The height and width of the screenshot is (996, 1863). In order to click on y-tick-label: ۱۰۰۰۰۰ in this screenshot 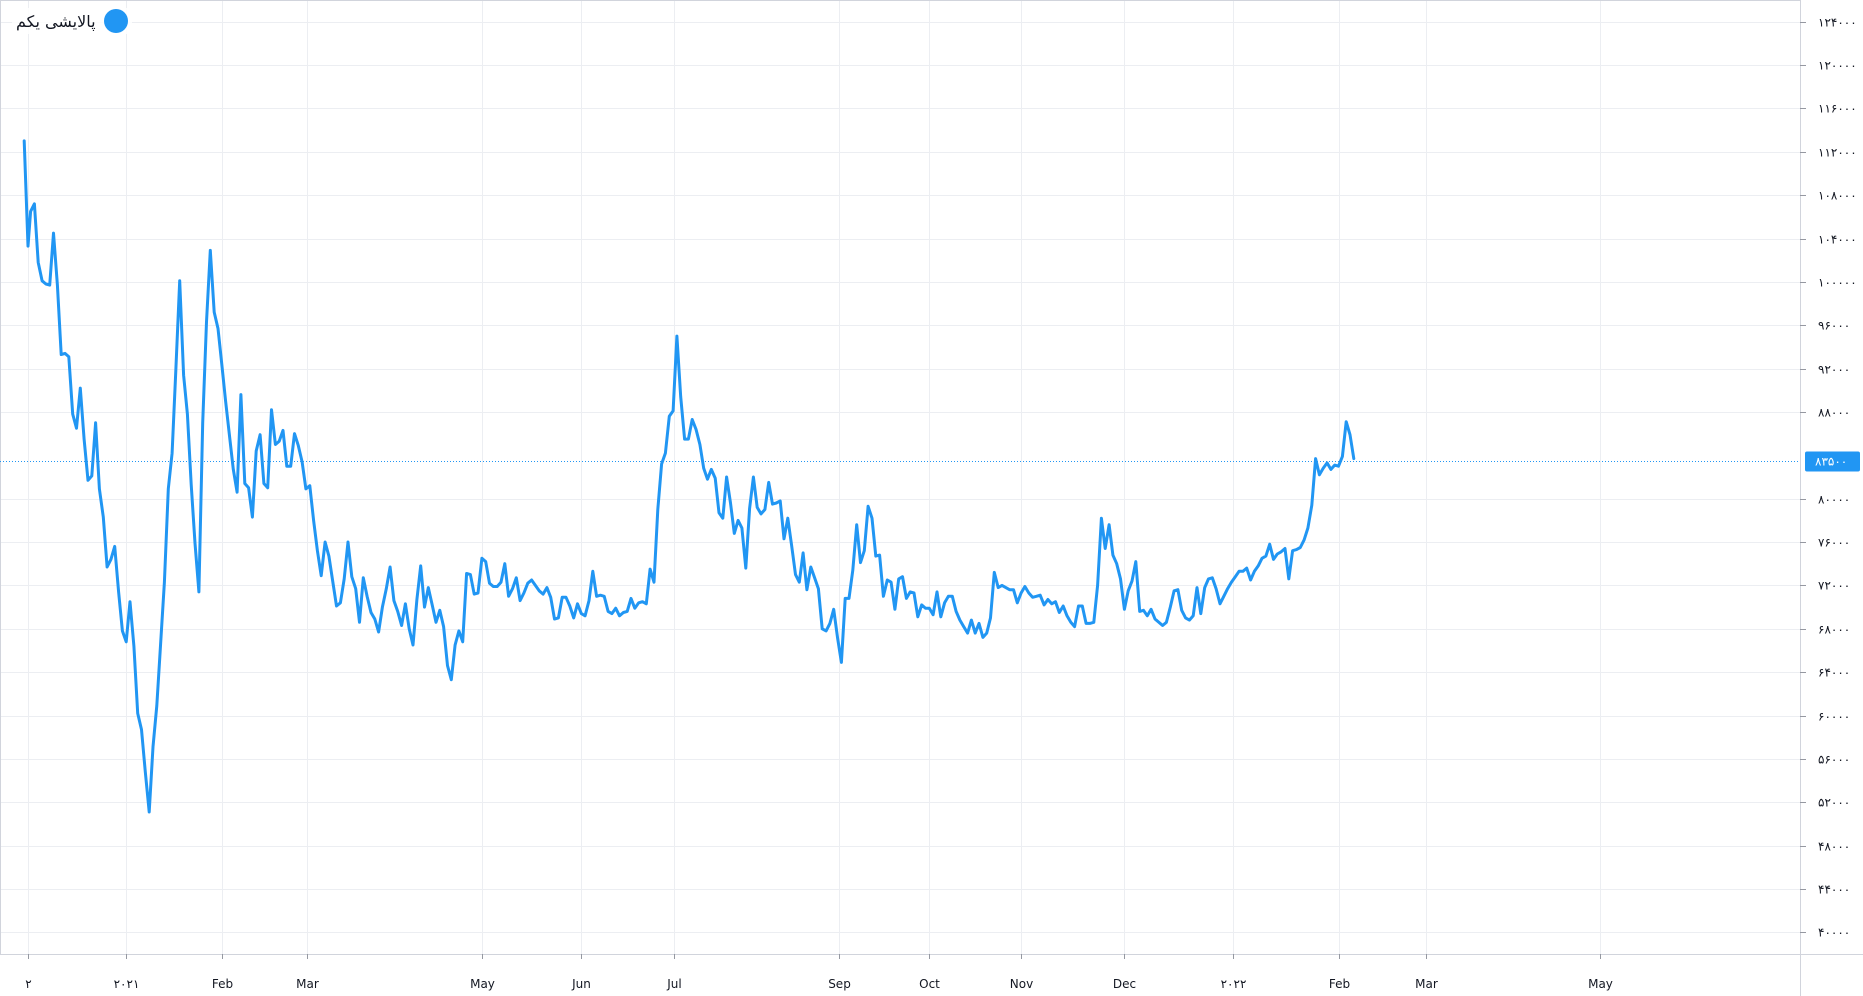, I will do `click(1837, 283)`.